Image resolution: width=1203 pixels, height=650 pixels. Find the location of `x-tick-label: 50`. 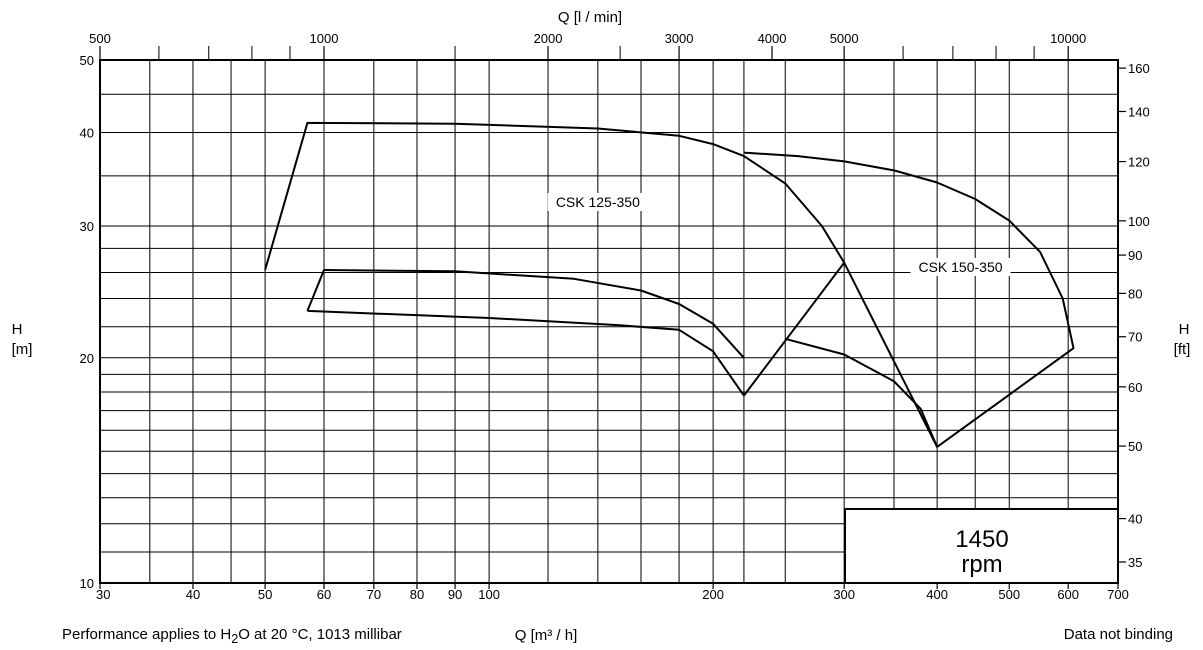

x-tick-label: 50 is located at coordinates (265, 594).